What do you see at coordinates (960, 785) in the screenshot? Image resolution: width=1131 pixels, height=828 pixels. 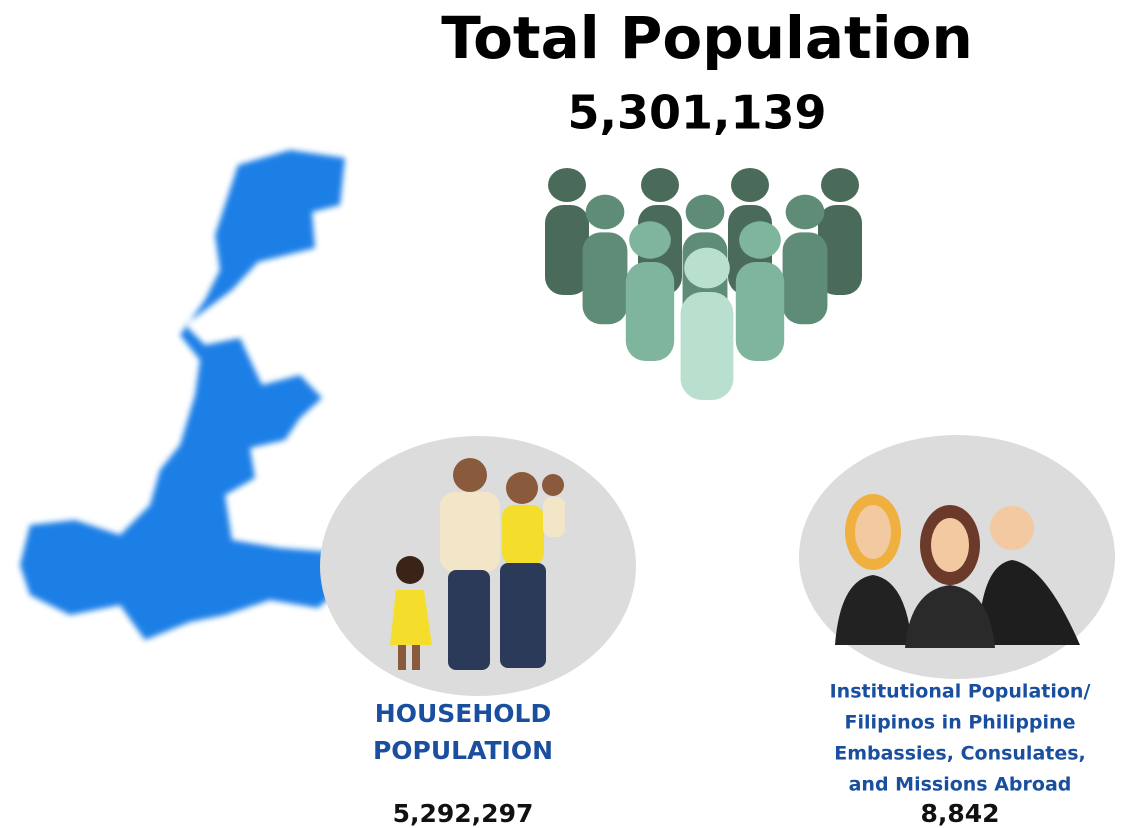 I see `institutional-label: and Missions Abroad` at bounding box center [960, 785].